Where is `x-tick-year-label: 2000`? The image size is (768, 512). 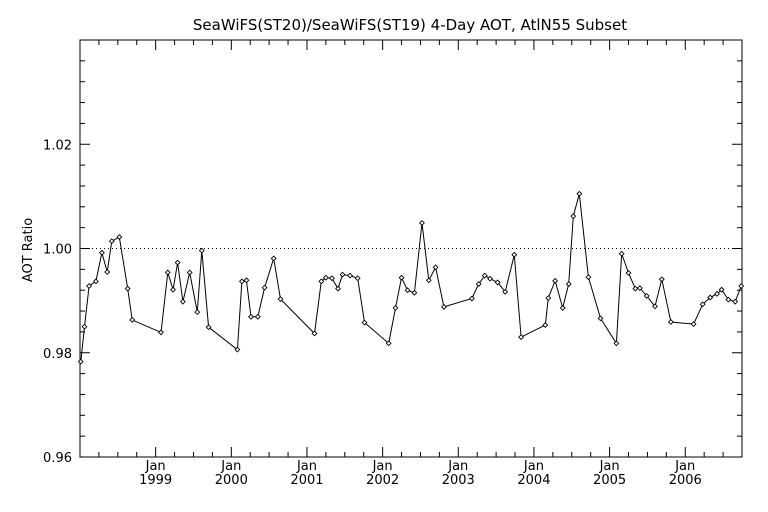
x-tick-year-label: 2000 is located at coordinates (231, 480).